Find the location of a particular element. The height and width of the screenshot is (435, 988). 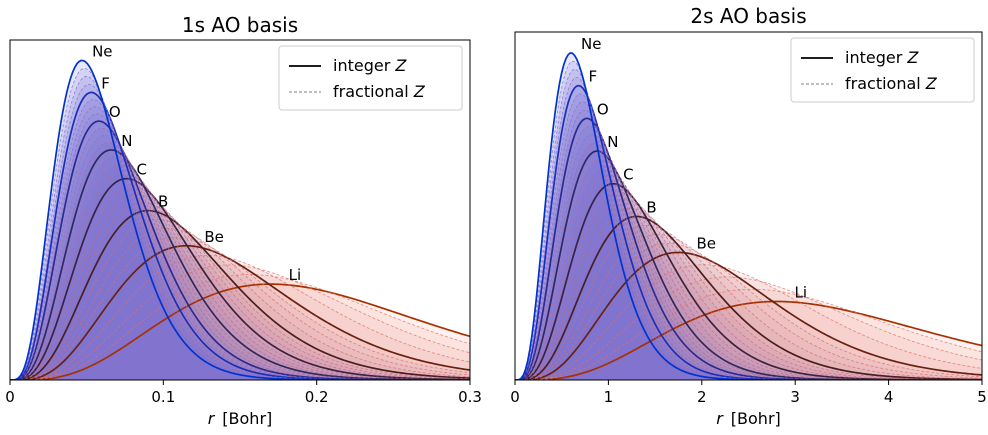

x-tick-label: 0.3 is located at coordinates (470, 397).